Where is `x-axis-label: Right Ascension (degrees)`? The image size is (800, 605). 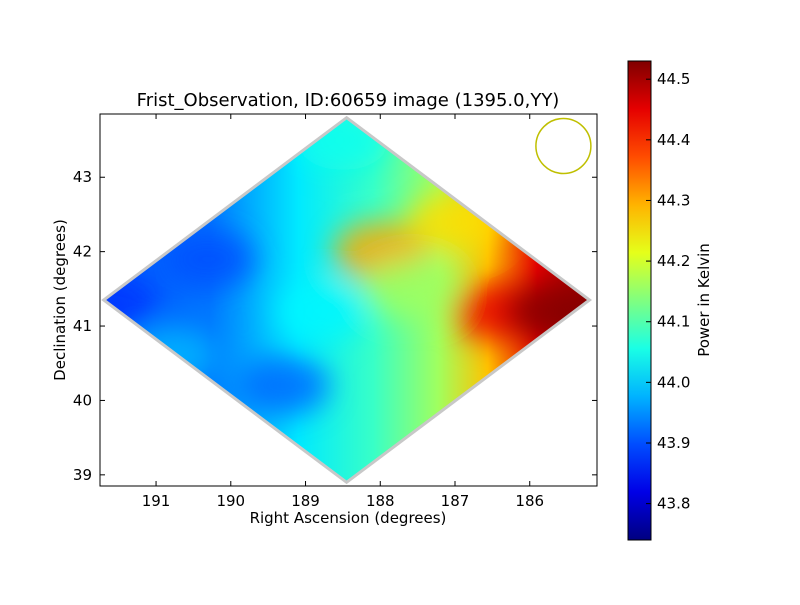 x-axis-label: Right Ascension (degrees) is located at coordinates (348, 518).